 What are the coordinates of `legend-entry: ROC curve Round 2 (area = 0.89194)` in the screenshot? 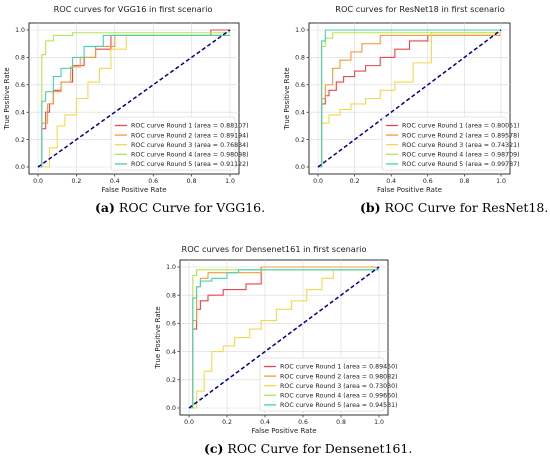 It's located at (190, 135).